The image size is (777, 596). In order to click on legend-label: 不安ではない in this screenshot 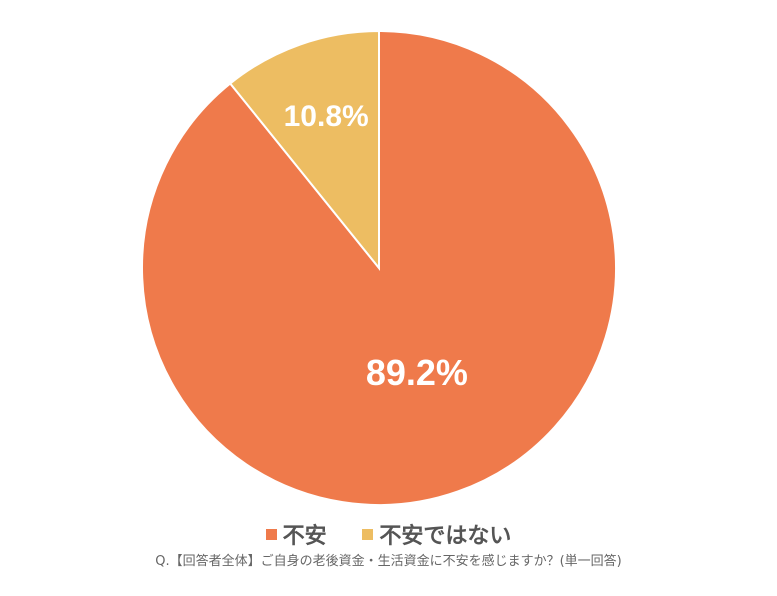, I will do `click(445, 536)`.